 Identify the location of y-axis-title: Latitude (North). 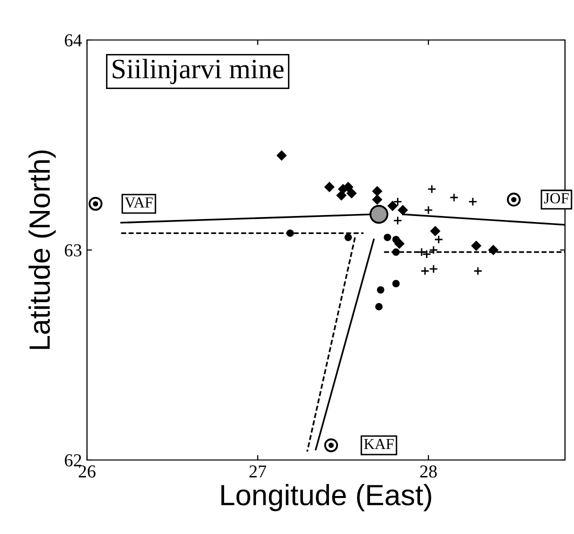
(42, 249).